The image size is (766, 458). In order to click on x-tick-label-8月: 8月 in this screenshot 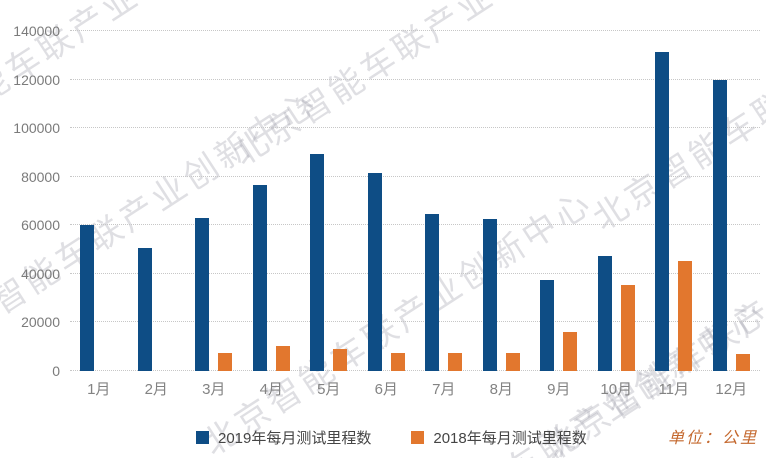, I will do `click(501, 389)`.